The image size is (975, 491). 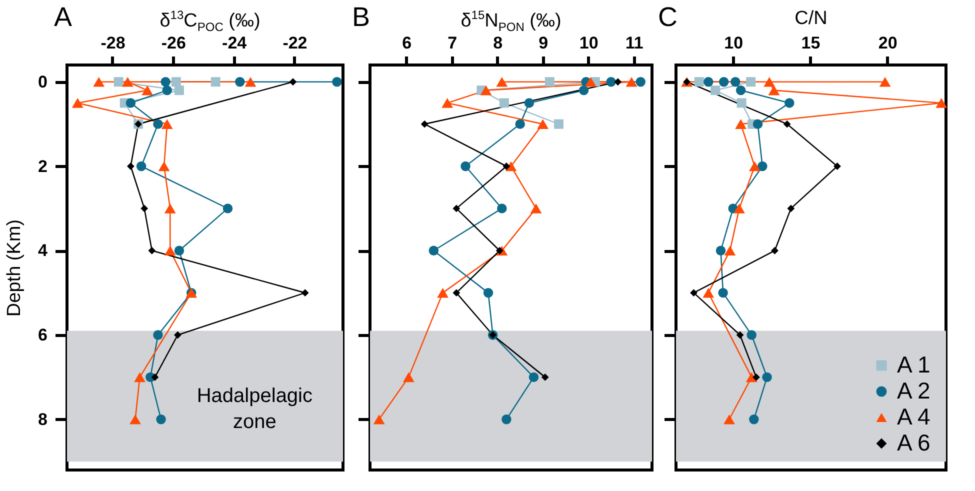 What do you see at coordinates (361, 17) in the screenshot?
I see `chart-title: B` at bounding box center [361, 17].